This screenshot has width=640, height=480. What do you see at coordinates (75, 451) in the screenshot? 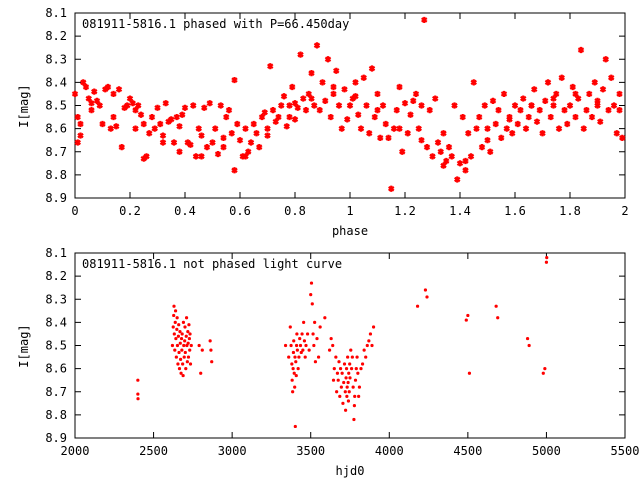
I see `x-tick-label: 2000` at bounding box center [75, 451].